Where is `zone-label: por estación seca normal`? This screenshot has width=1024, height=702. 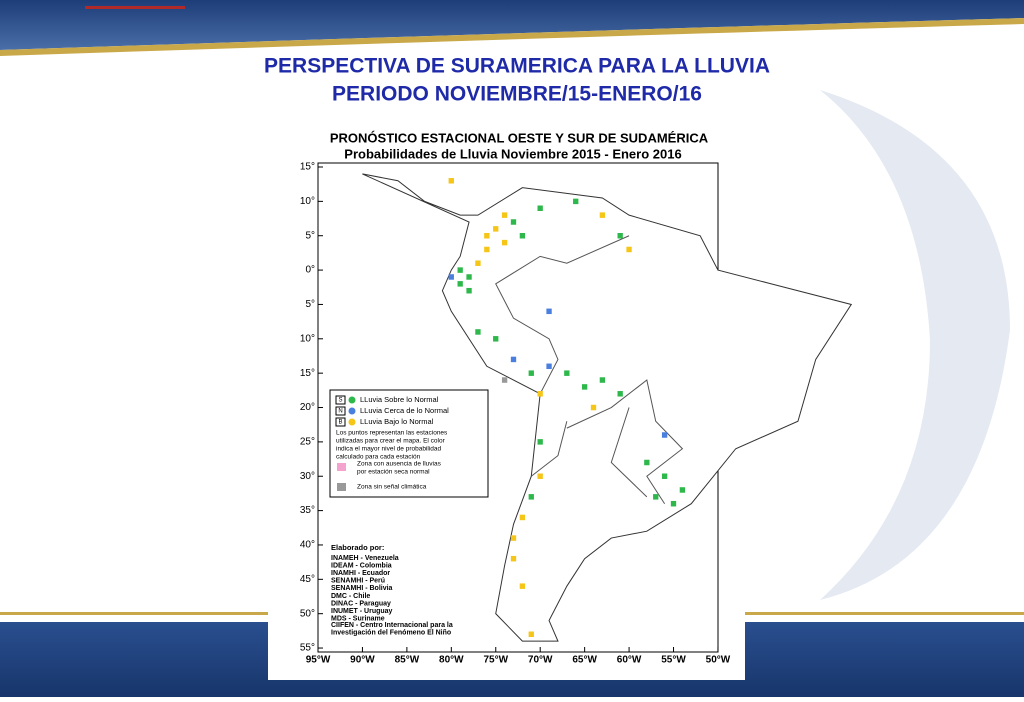
zone-label: por estación seca normal is located at coordinates (393, 472).